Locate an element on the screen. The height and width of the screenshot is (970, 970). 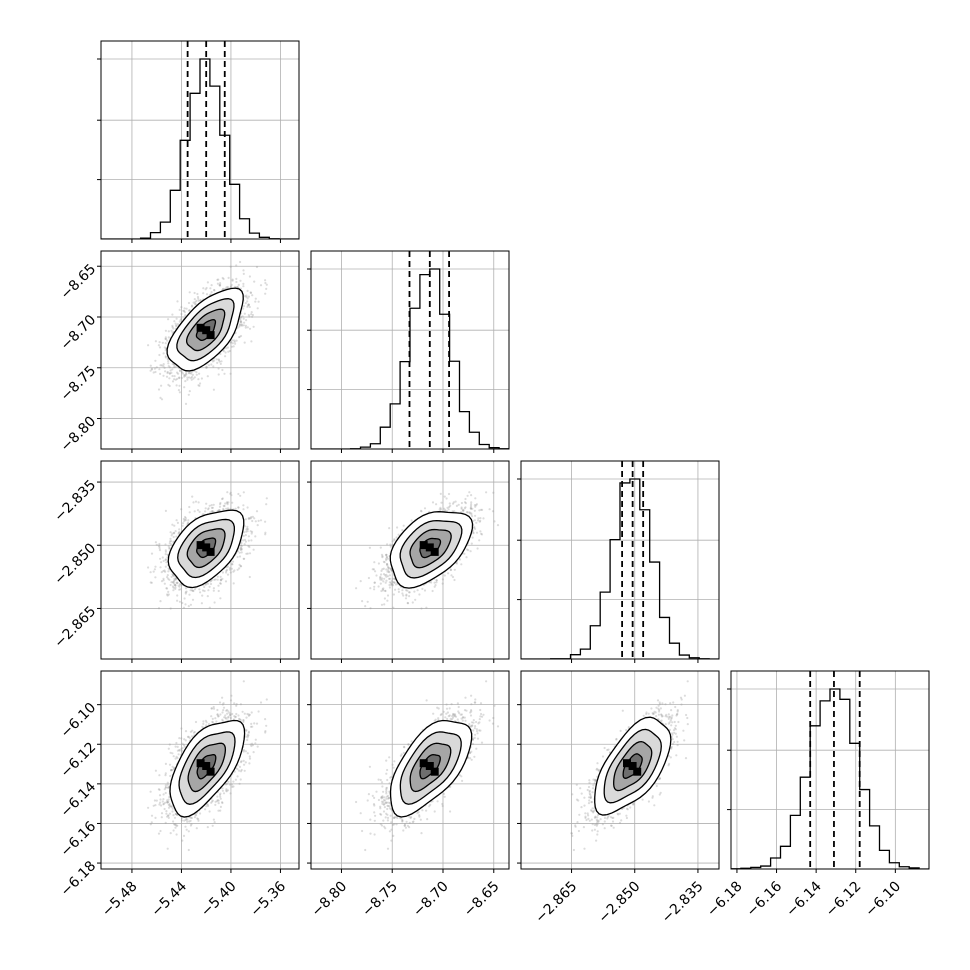
x-tick-label: −6.10 is located at coordinates (883, 899).